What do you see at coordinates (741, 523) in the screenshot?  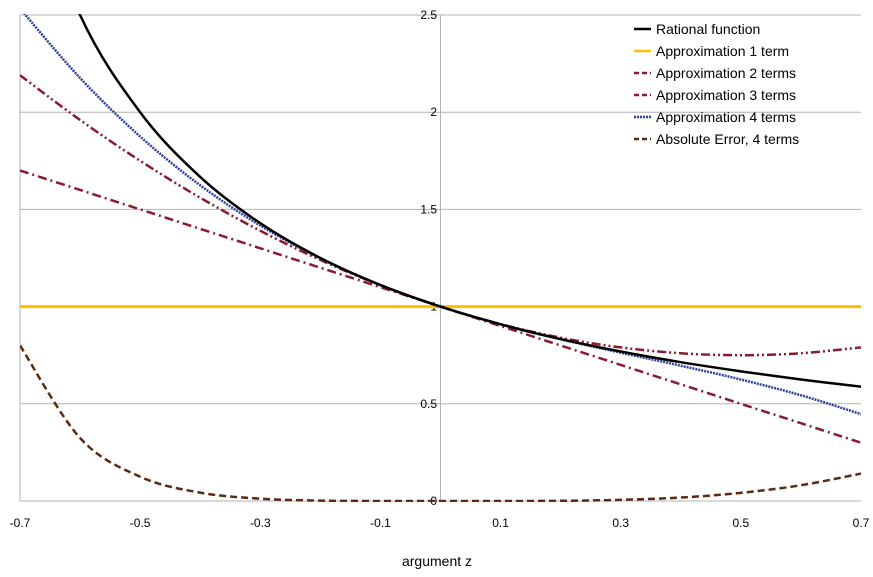 I see `x-tick-label: 0.5` at bounding box center [741, 523].